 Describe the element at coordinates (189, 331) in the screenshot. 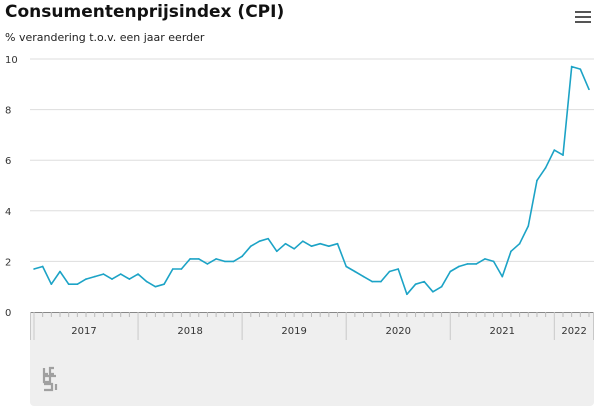

I see `x-tick-label: 2018` at that location.